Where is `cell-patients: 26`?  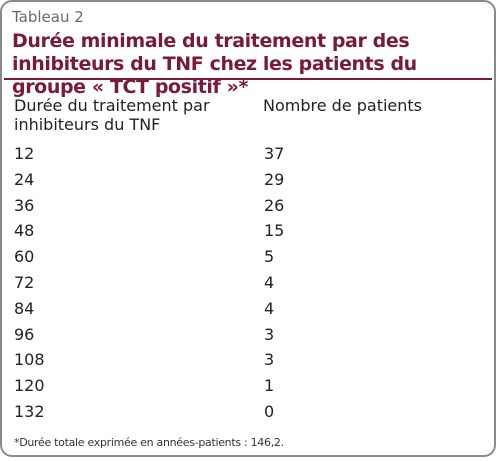
cell-patients: 26 is located at coordinates (274, 205).